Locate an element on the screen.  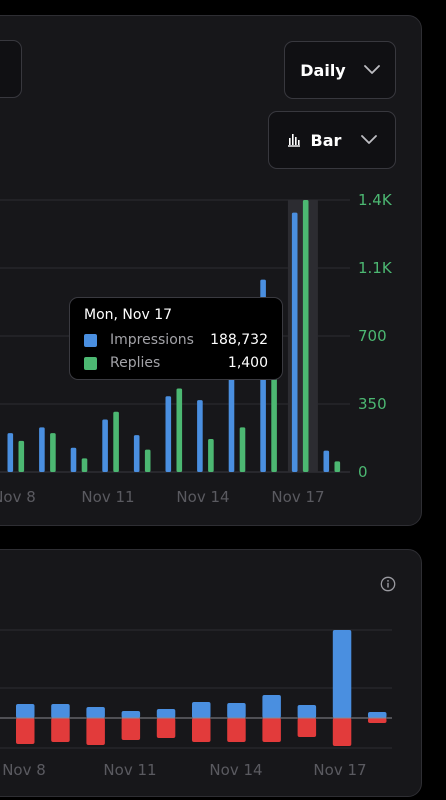
tooltip-date: Mon, Nov 17 is located at coordinates (128, 315).